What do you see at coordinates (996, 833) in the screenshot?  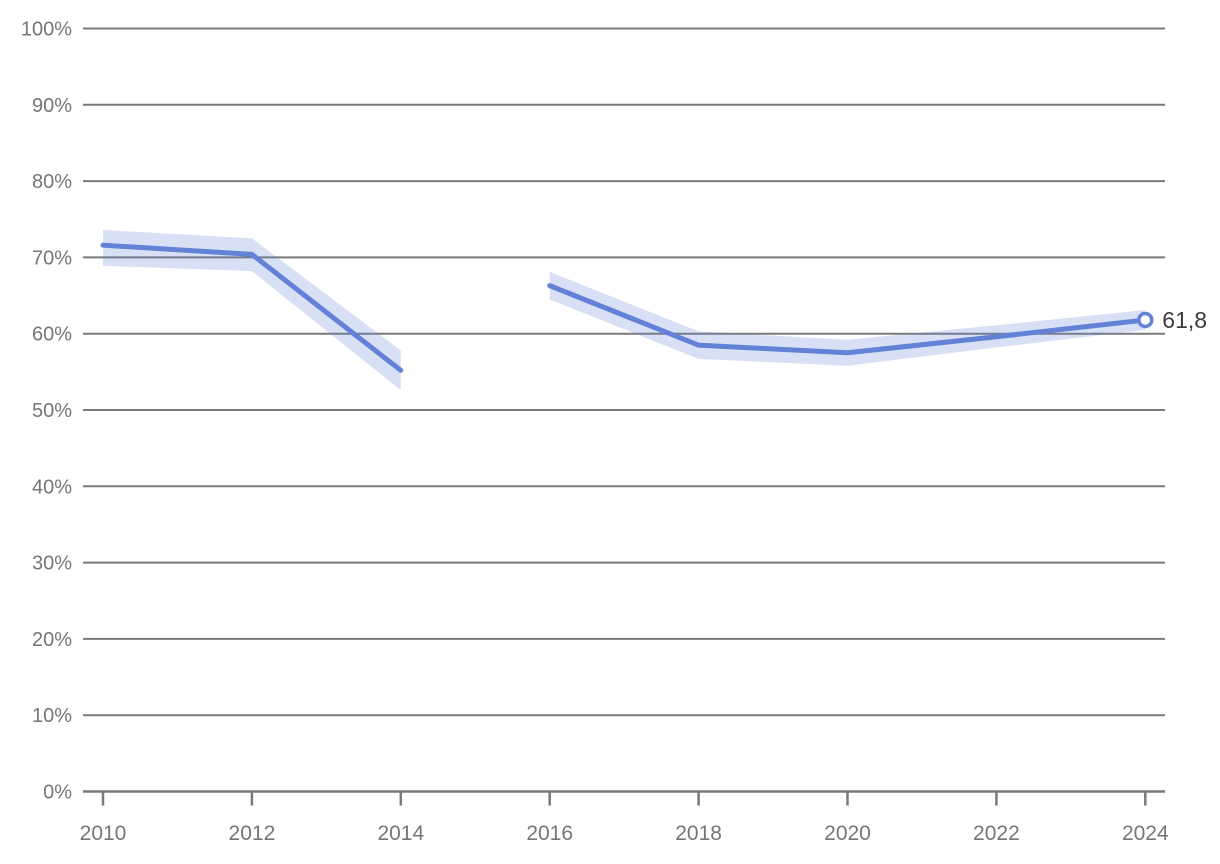 I see `x-tick-label: 2022` at bounding box center [996, 833].